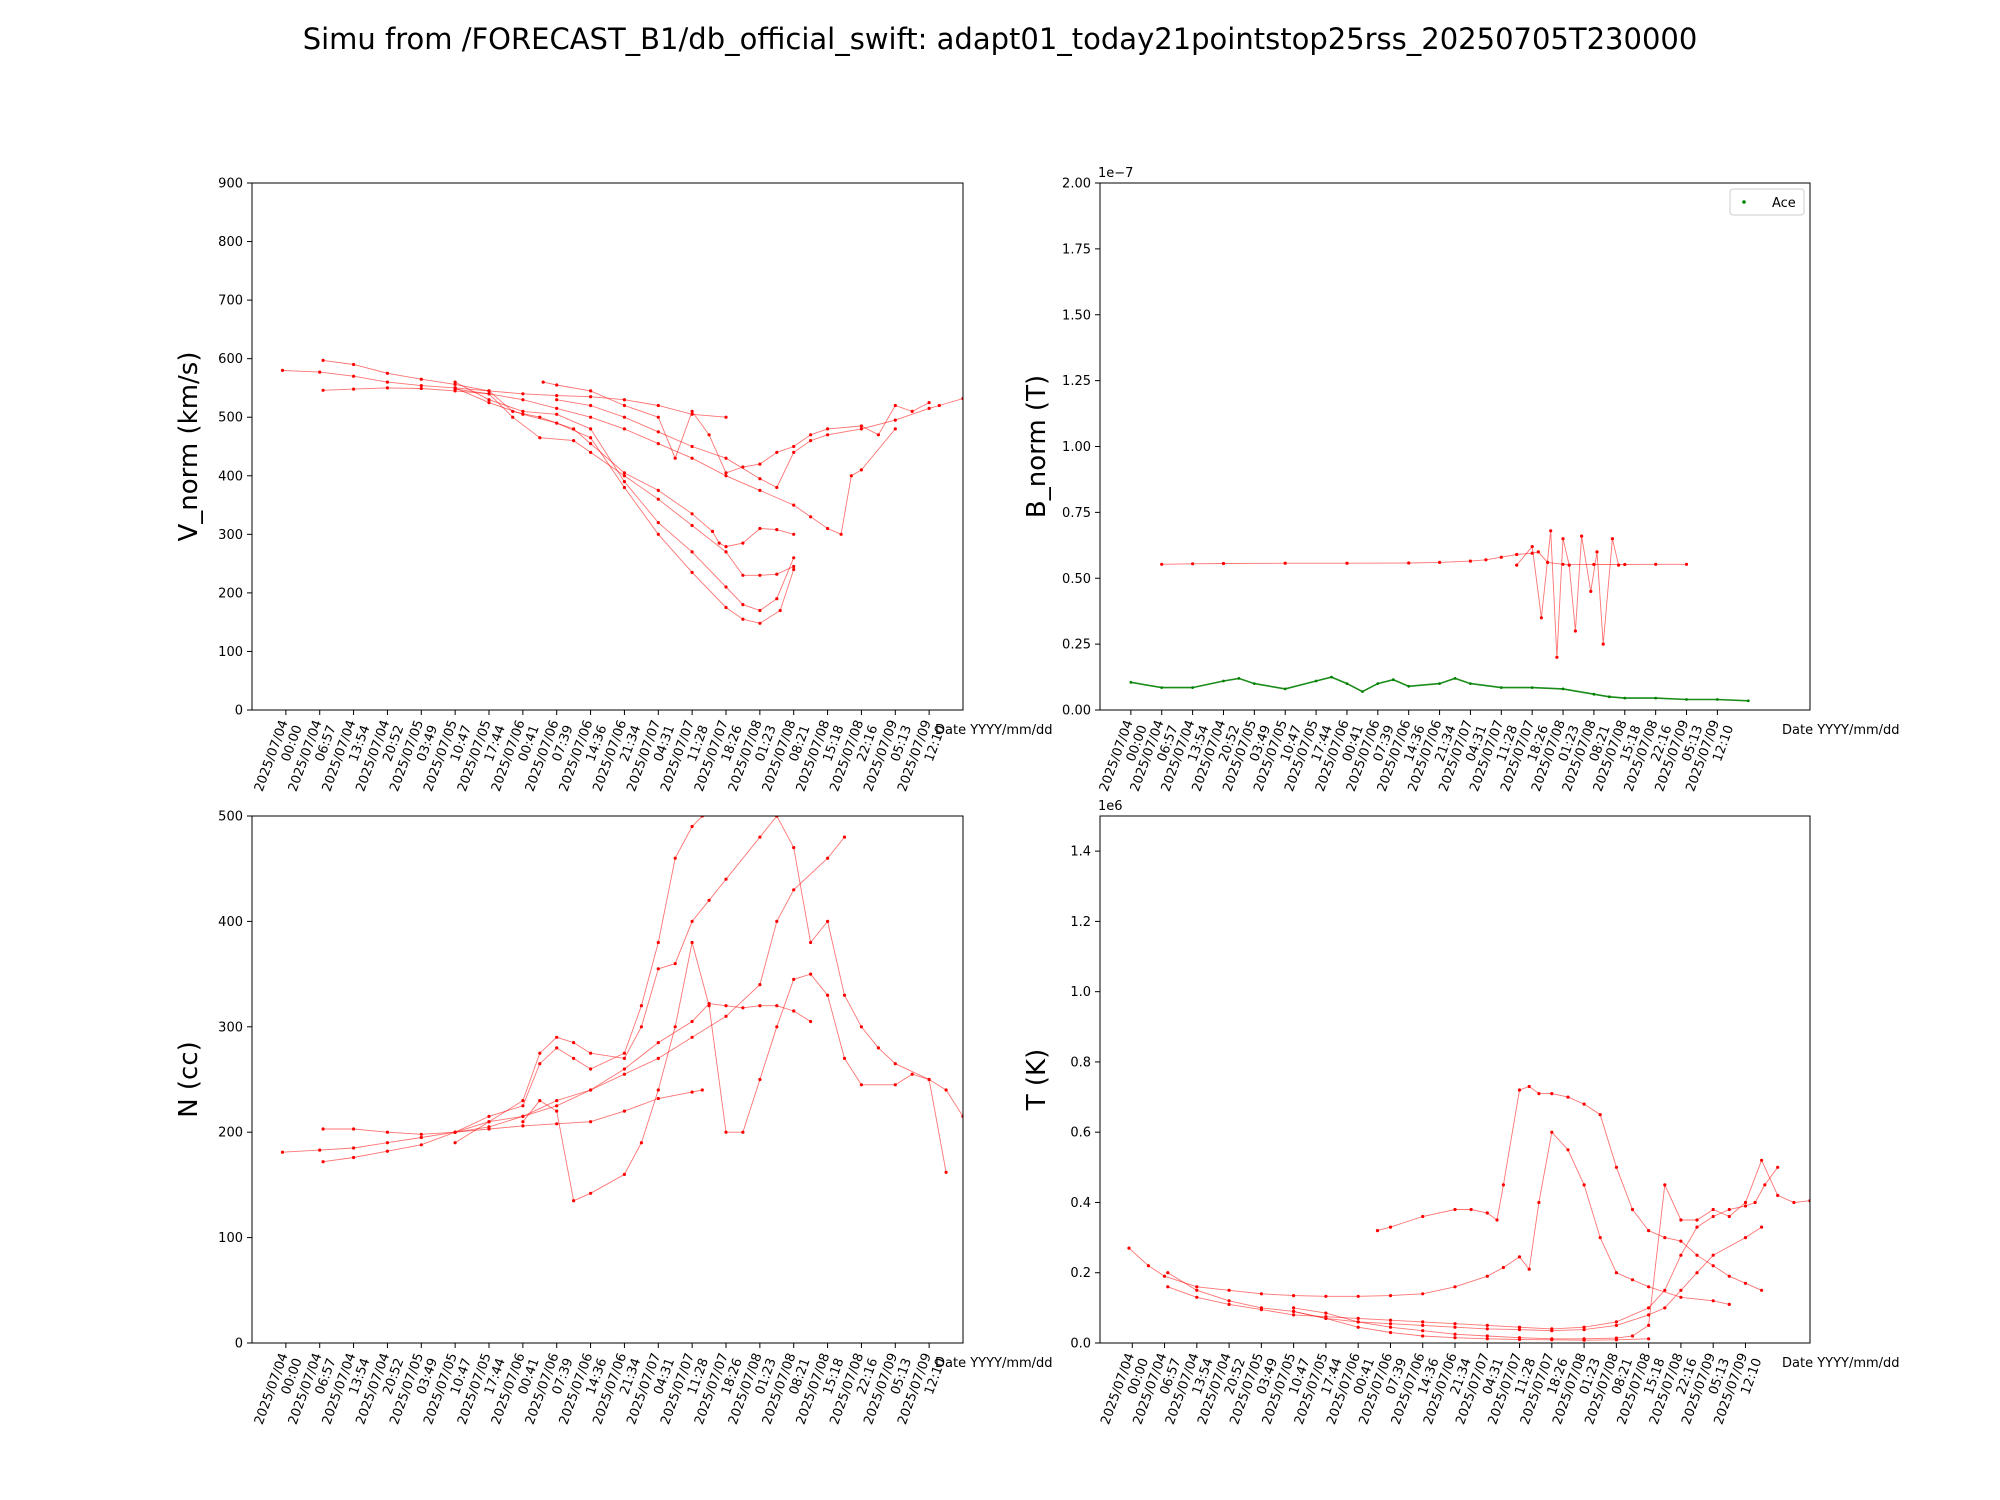 The height and width of the screenshot is (1500, 2000). What do you see at coordinates (1076, 381) in the screenshot?
I see `y-tick-label: 1.25` at bounding box center [1076, 381].